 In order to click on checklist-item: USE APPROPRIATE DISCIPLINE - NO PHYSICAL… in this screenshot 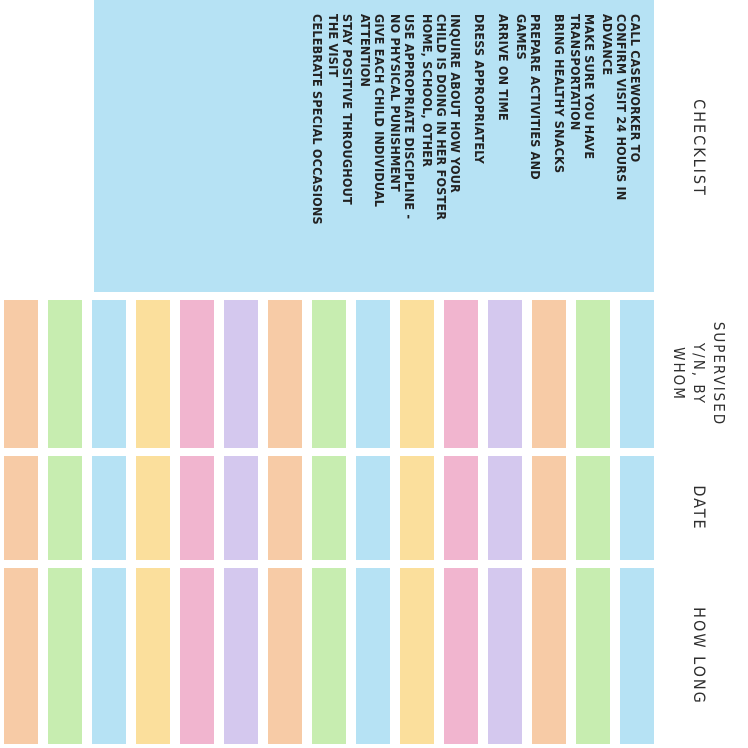, I will do `click(402, 117)`.